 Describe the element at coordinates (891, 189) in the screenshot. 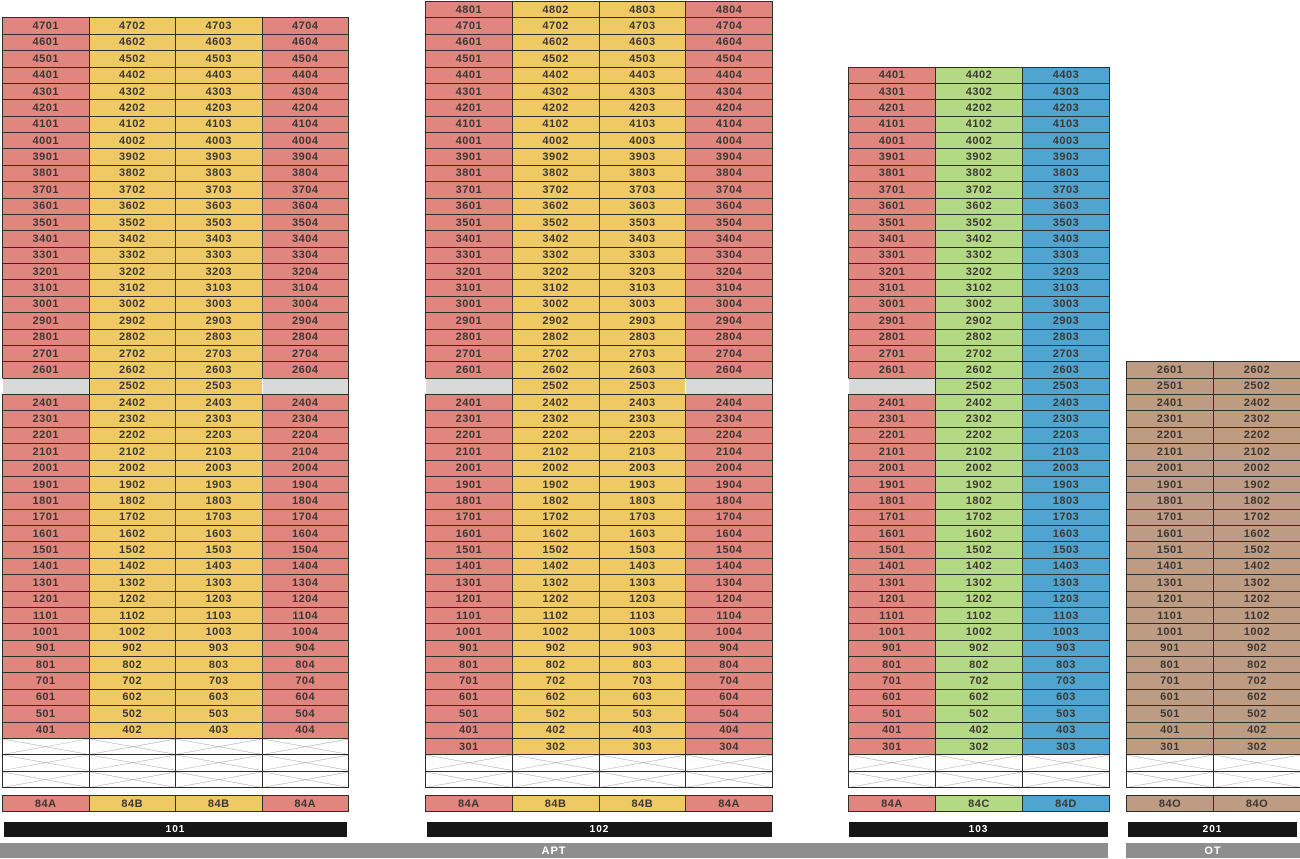

I see `unit-cell: 3701` at that location.